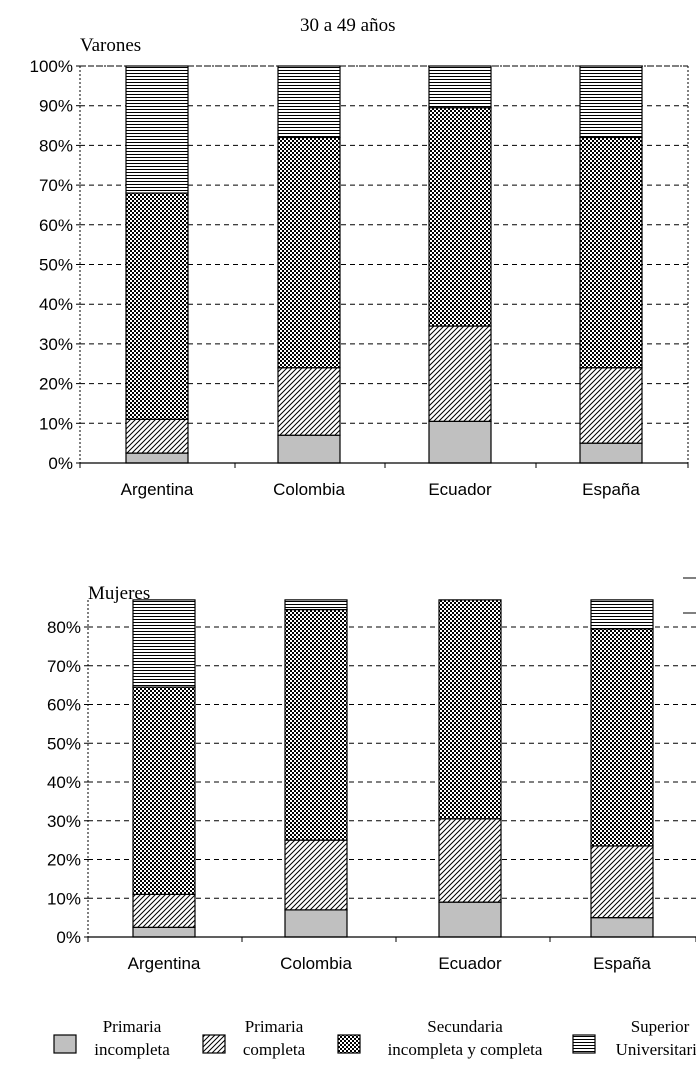  I want to click on legend-label: completa, so click(274, 1049).